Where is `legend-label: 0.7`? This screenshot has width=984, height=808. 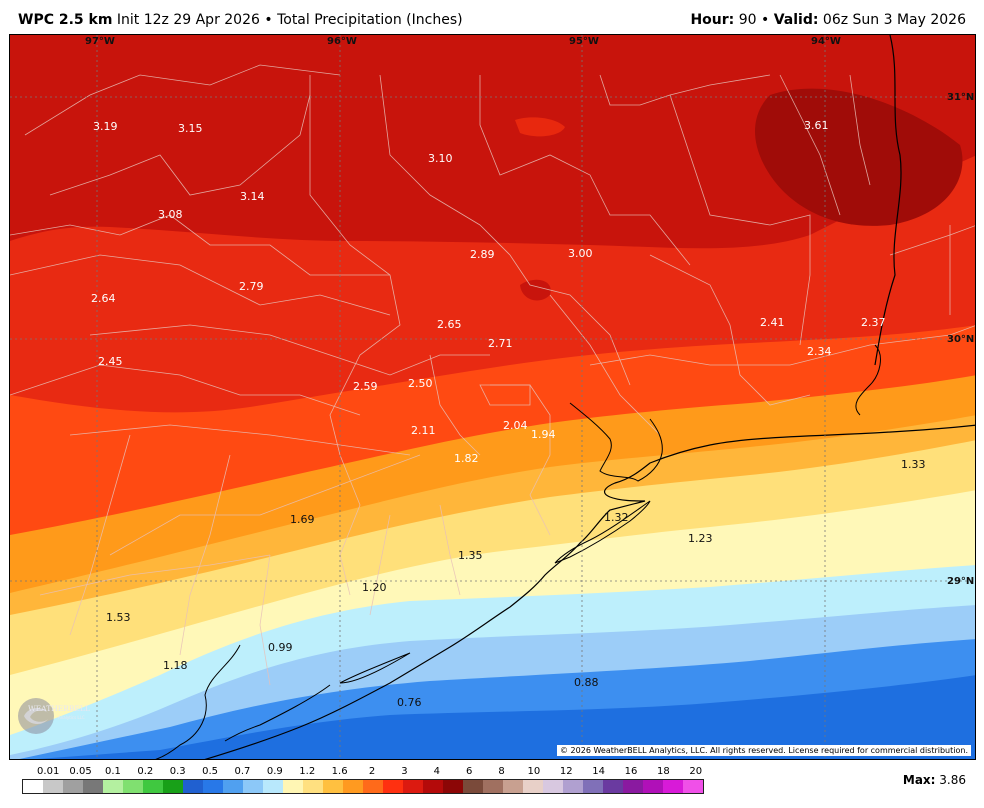 legend-label: 0.7 is located at coordinates (242, 771).